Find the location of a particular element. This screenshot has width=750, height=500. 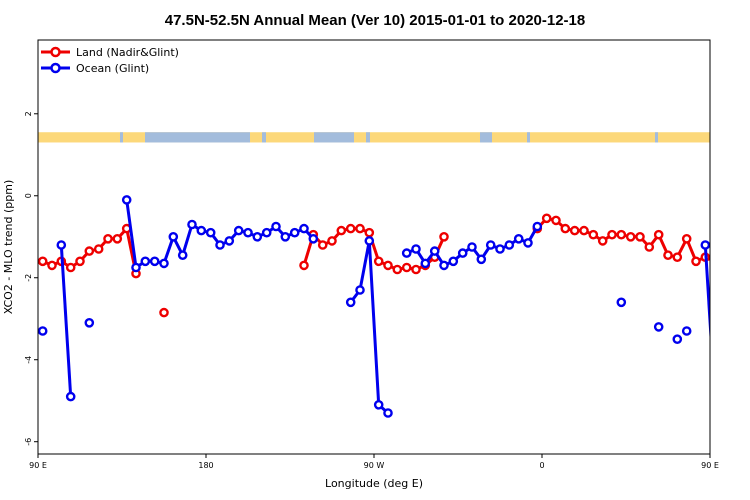

strip-land is located at coordinates (374, 137).